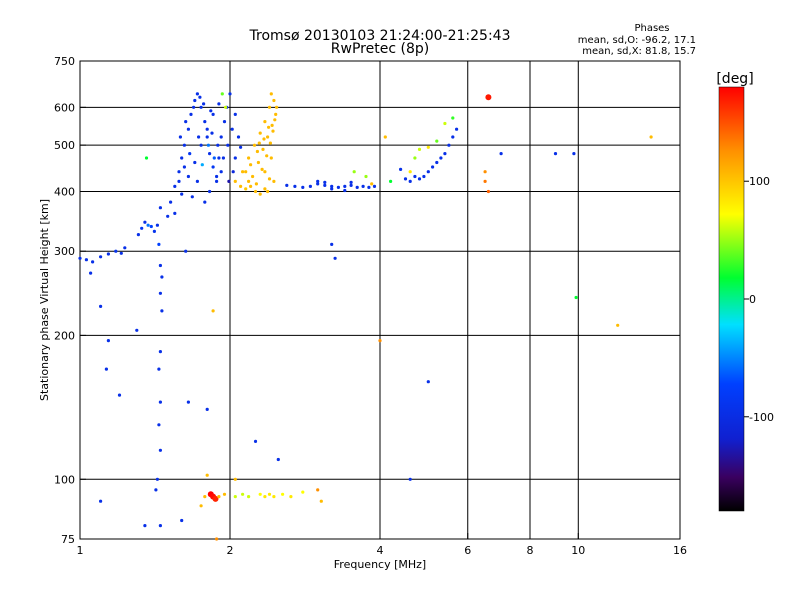  I want to click on x-tick-label: 8, so click(530, 550).